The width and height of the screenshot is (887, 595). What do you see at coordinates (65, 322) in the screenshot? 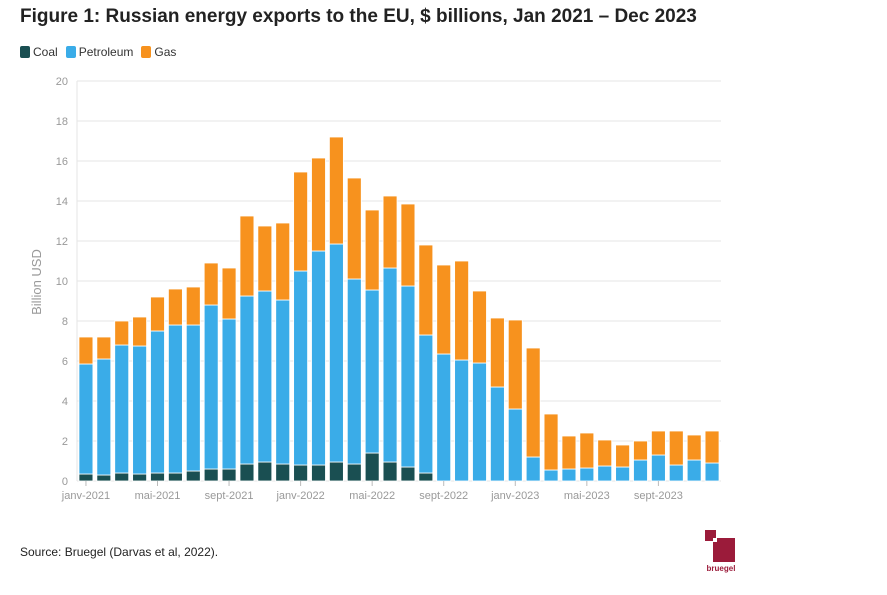
I see `y-tick-label: 8` at bounding box center [65, 322].